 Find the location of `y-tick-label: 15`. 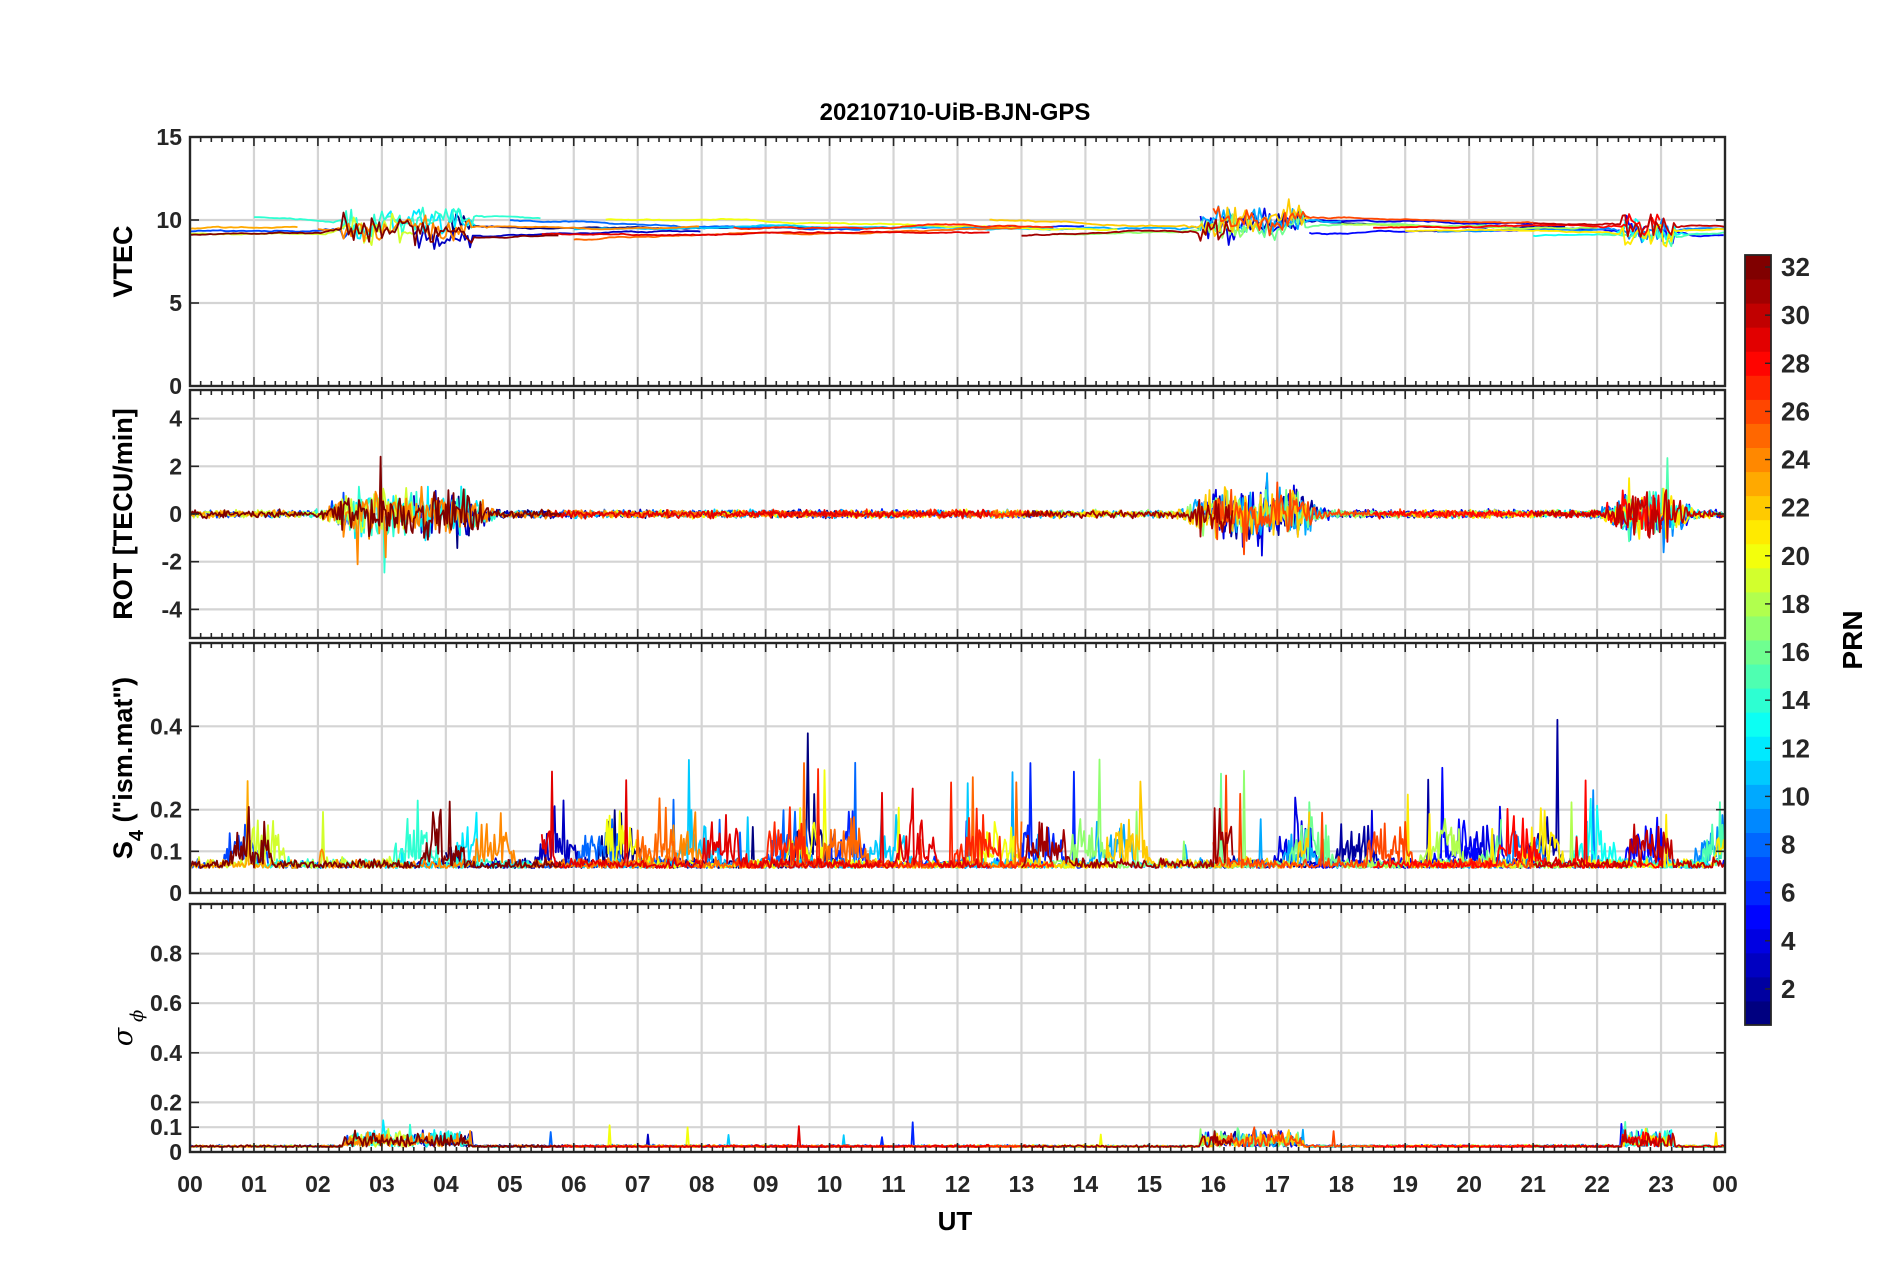

y-tick-label: 15 is located at coordinates (169, 137).